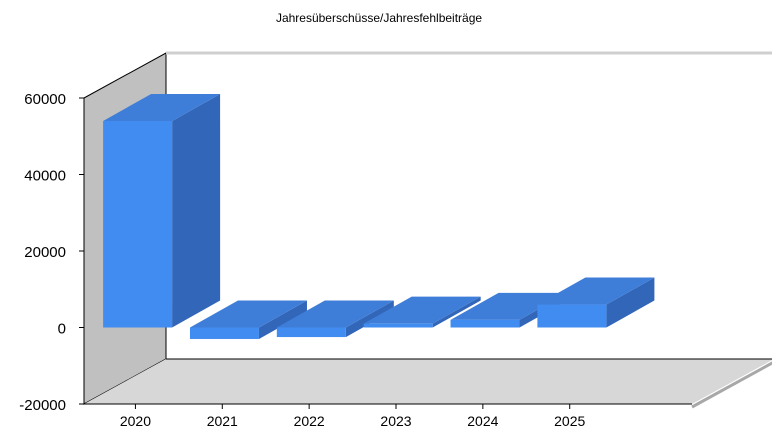 This screenshot has width=772, height=437. I want to click on floor-right-edge, so click(731, 385).